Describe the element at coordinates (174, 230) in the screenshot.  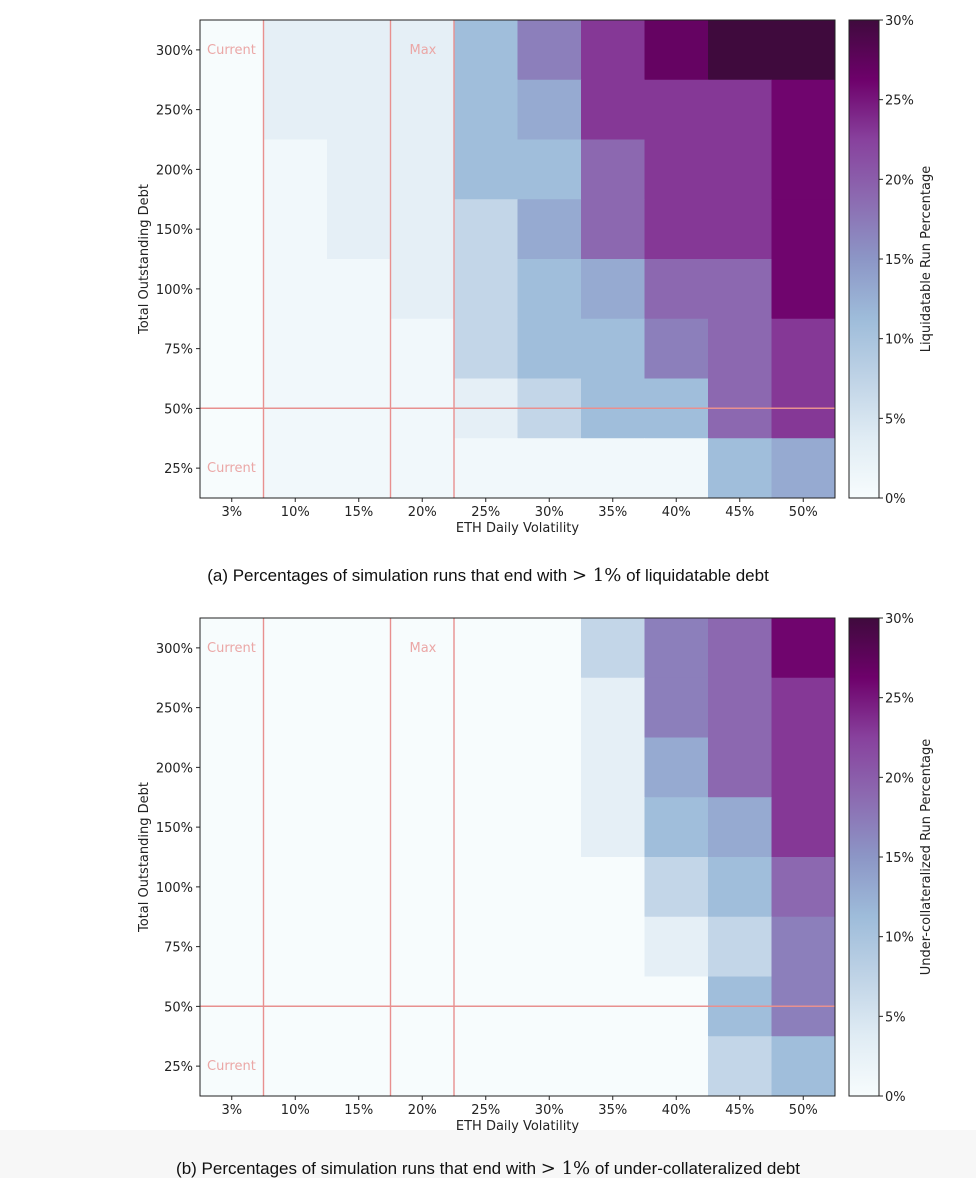
I see `y-tick-label: 150%` at that location.